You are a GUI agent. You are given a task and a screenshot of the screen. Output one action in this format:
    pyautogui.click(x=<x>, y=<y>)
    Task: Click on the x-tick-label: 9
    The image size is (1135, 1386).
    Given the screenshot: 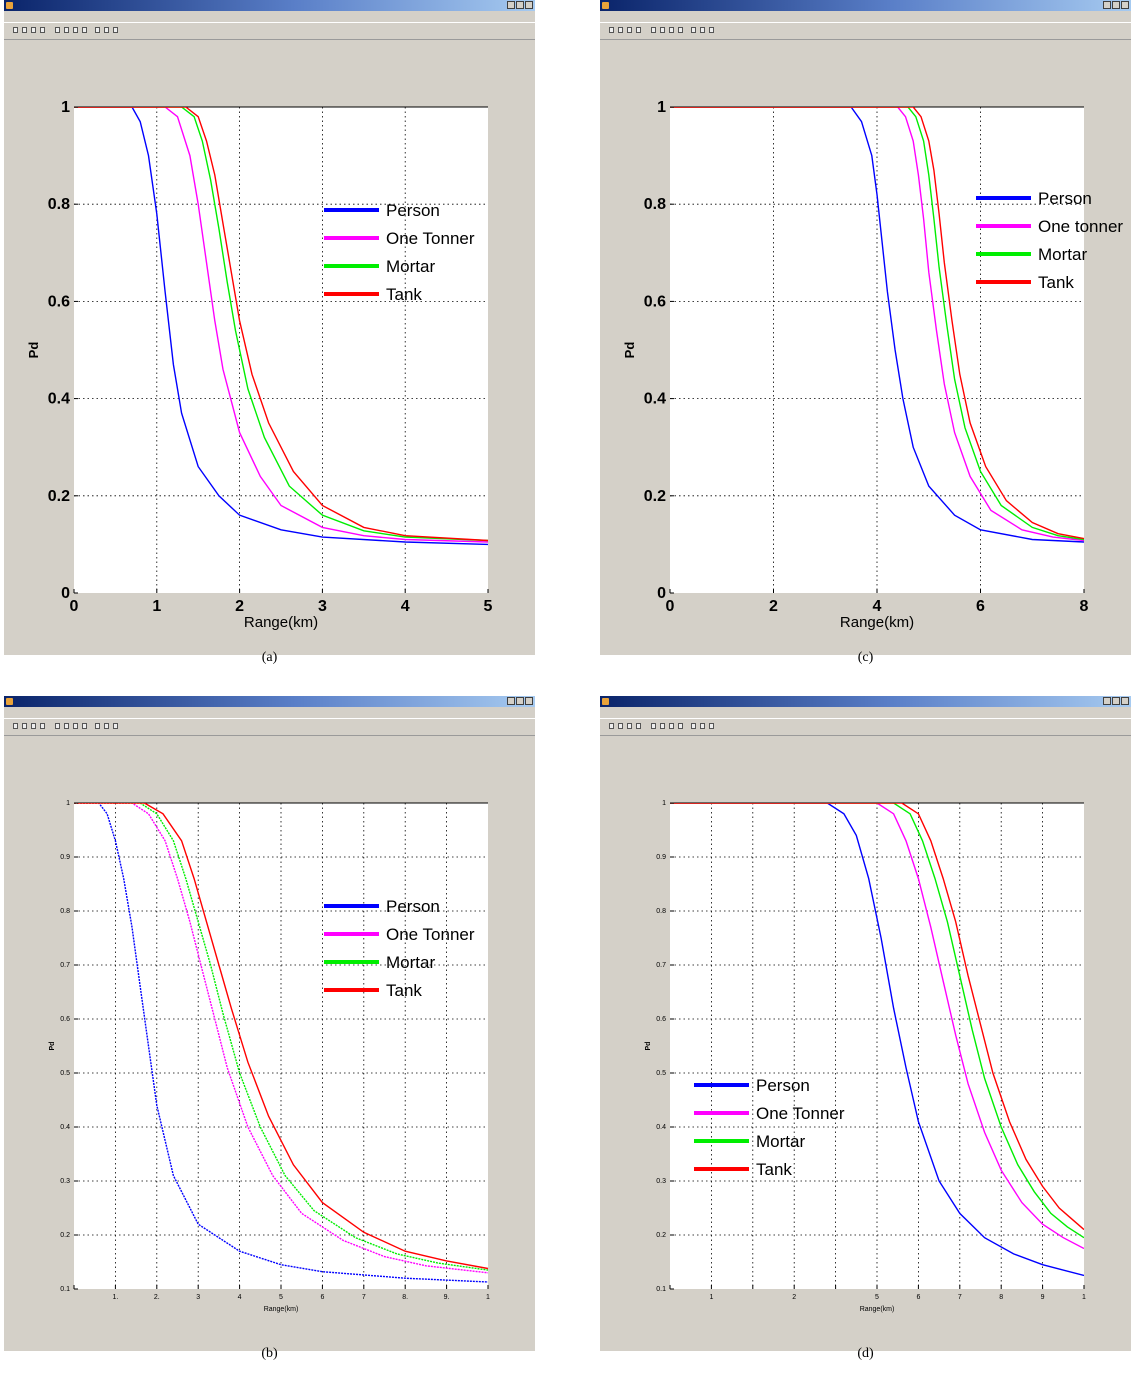 What is the action you would take?
    pyautogui.click(x=1043, y=1297)
    